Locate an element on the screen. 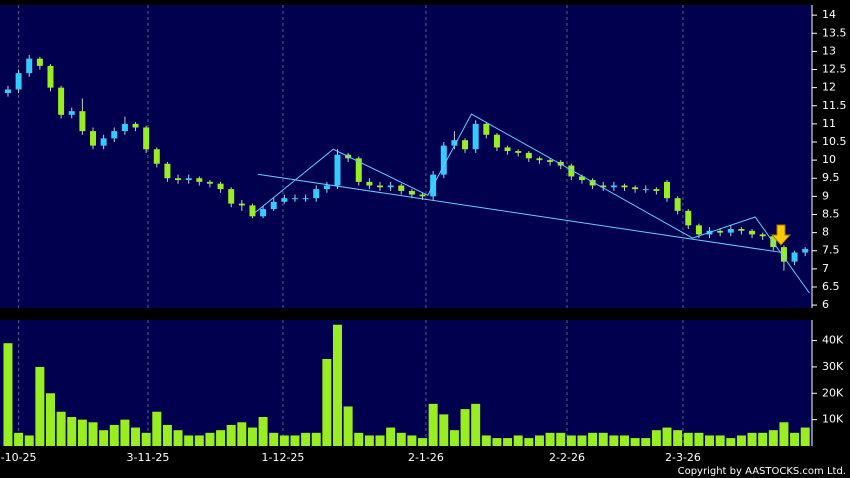 This screenshot has height=478, width=850. y-tick-label: 11 is located at coordinates (829, 123).